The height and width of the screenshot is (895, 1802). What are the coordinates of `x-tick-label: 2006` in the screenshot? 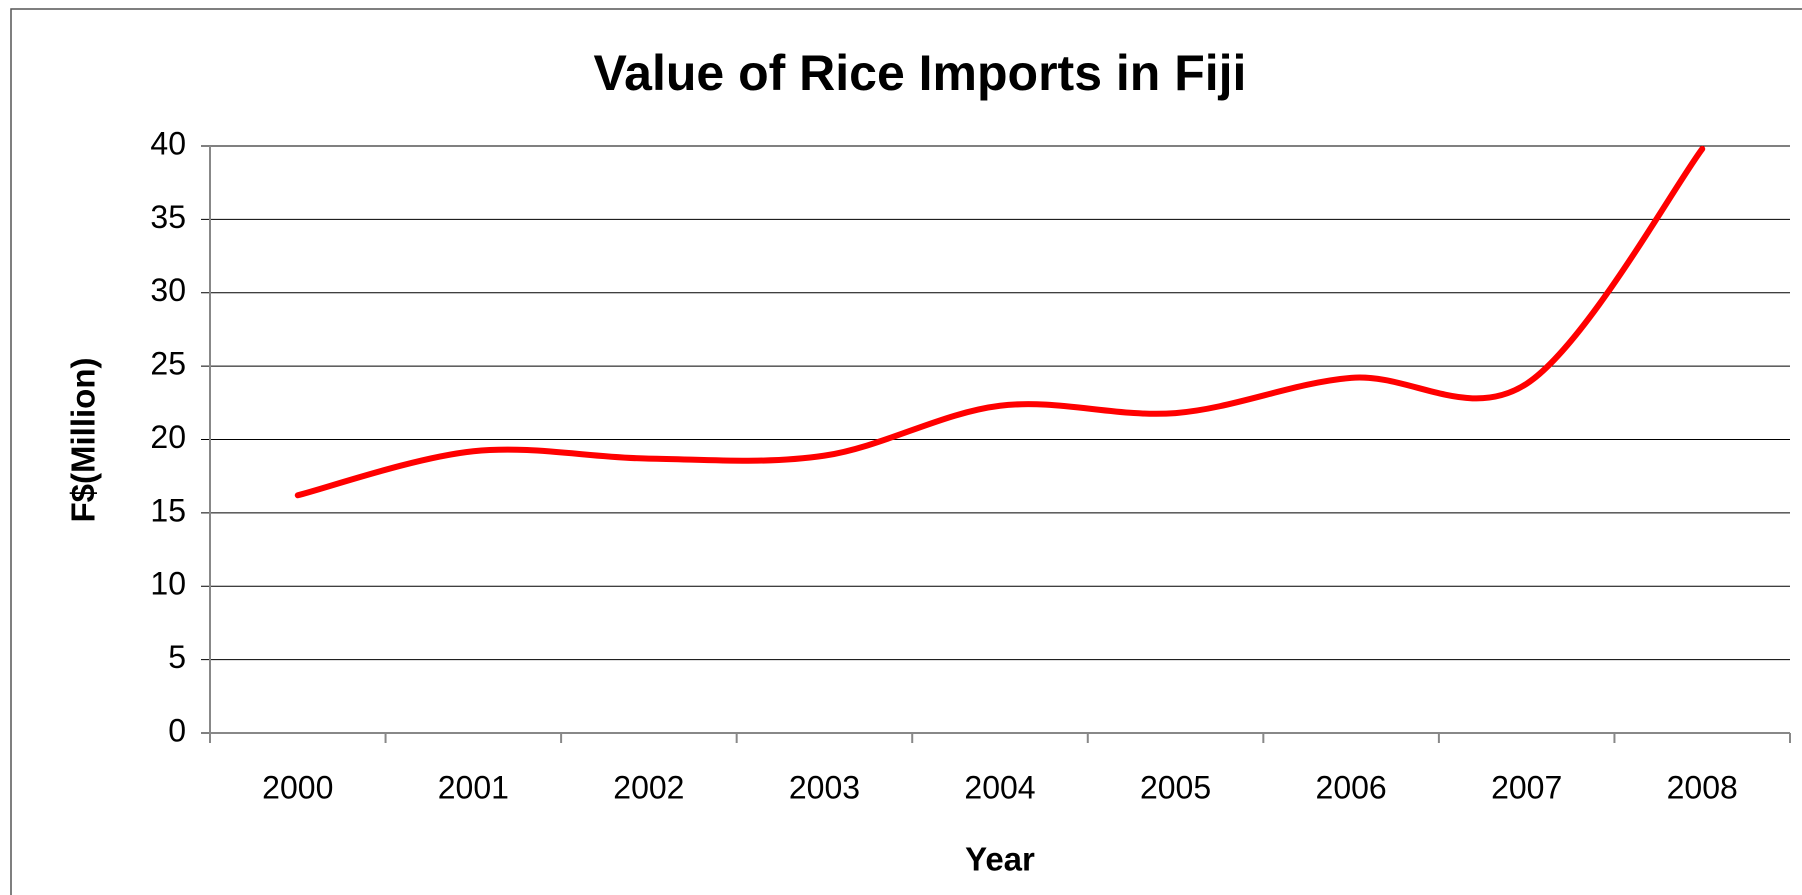 It's located at (1351, 787).